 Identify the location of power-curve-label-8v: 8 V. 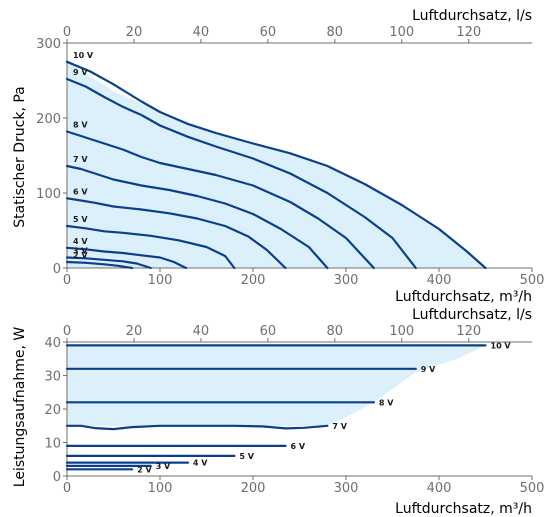
(386, 402).